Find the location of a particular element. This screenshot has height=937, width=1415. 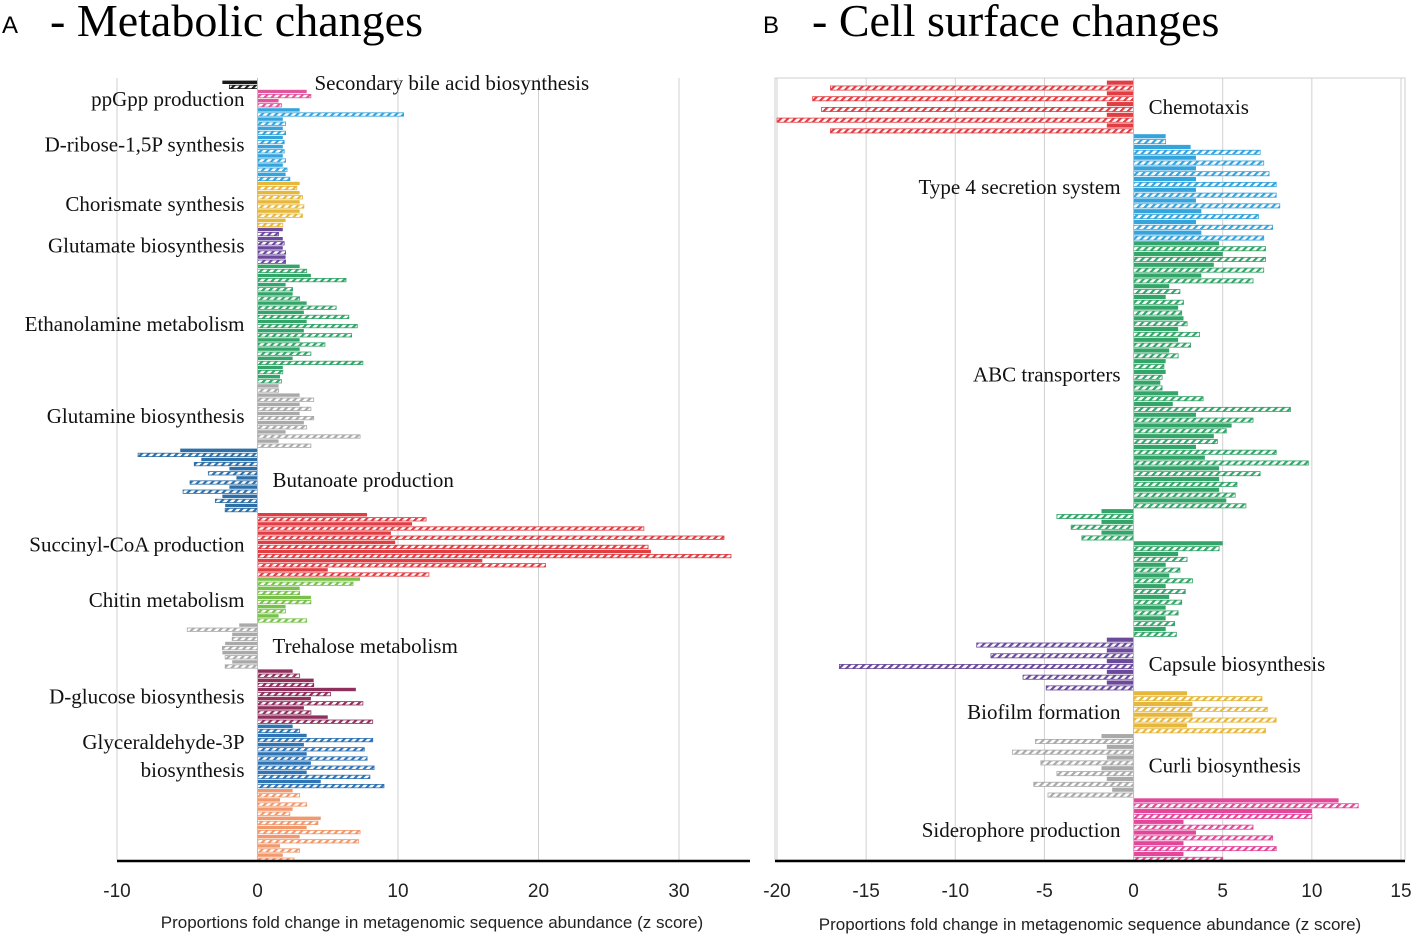

group-label: Ethanolamine metabolism is located at coordinates (135, 324).